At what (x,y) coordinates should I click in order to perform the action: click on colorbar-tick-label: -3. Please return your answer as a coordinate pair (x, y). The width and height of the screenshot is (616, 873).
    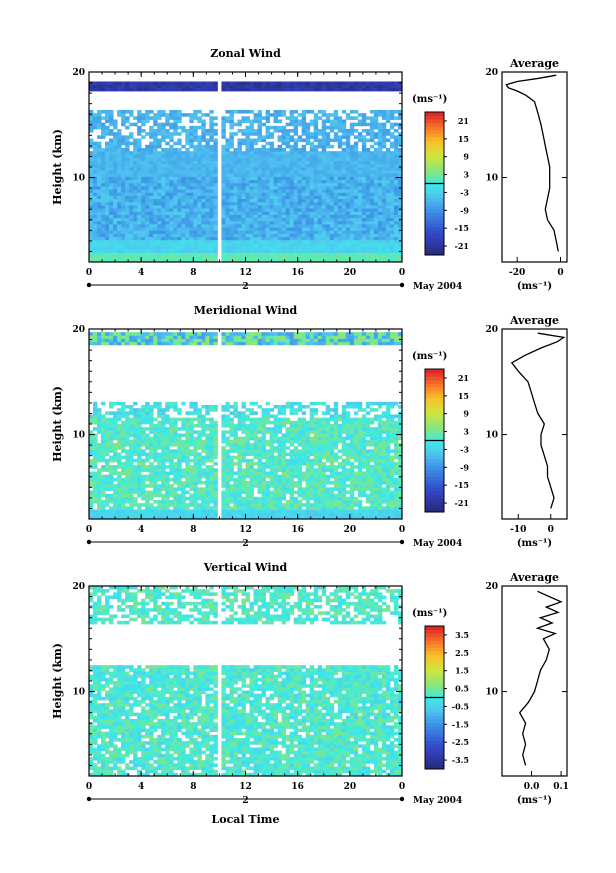
    Looking at the image, I should click on (464, 192).